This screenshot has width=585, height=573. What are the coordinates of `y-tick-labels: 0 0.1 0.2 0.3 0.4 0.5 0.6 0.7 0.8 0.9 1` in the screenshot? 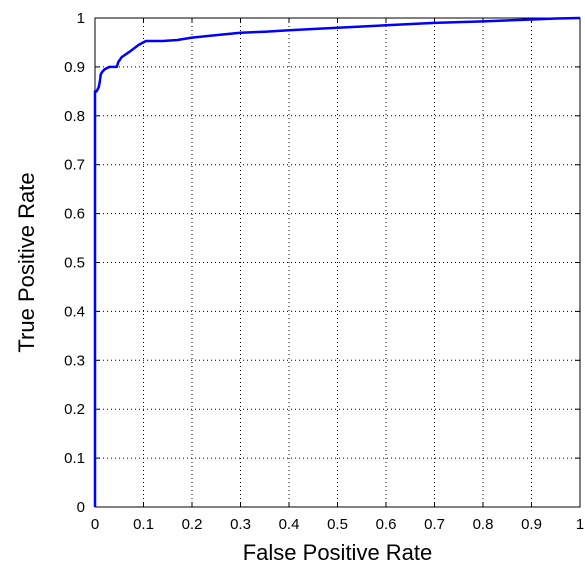 It's located at (74, 263).